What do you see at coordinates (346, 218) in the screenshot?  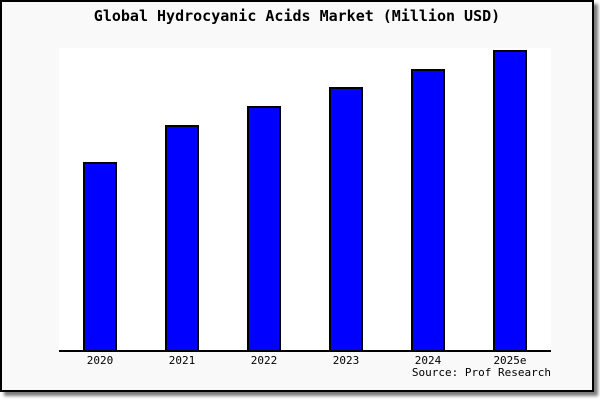 I see `bar-2023` at bounding box center [346, 218].